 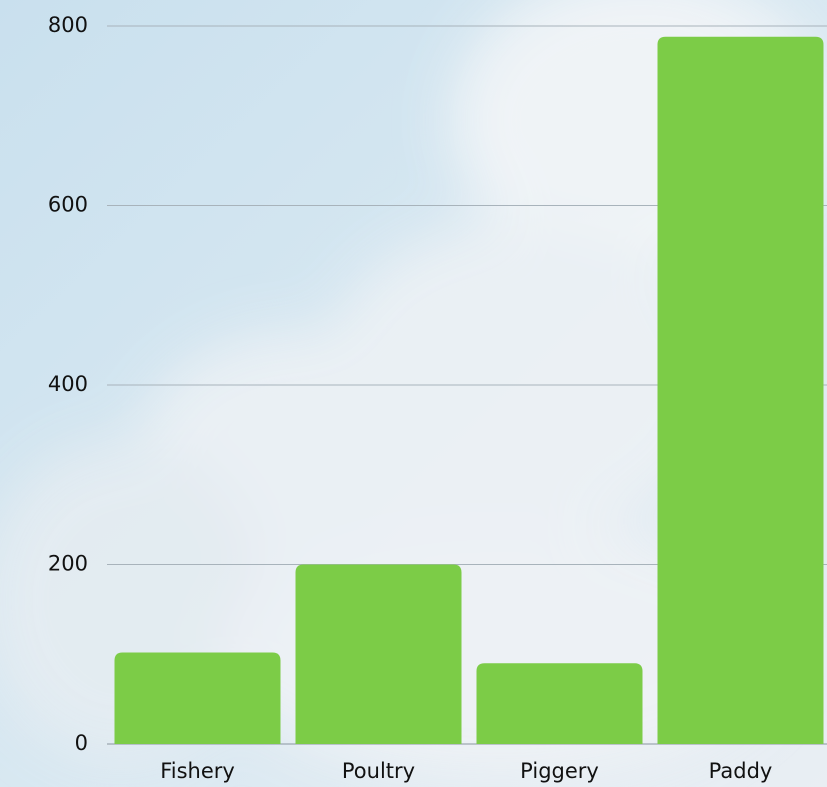 What do you see at coordinates (68, 384) in the screenshot?
I see `y-tick-label: 400` at bounding box center [68, 384].